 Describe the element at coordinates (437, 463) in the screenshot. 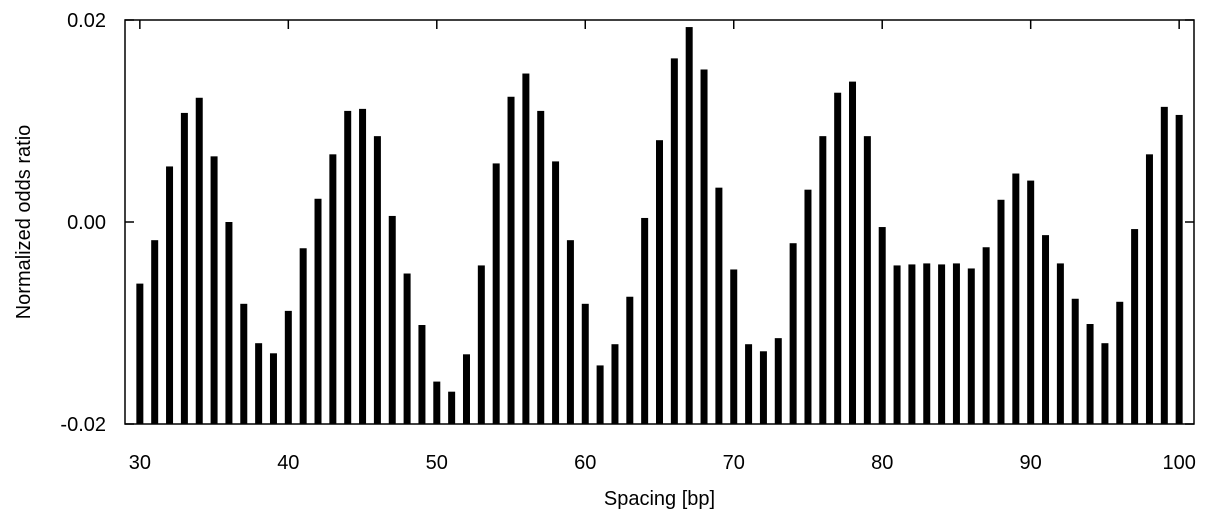

I see `x-tick-label-50: 50` at that location.